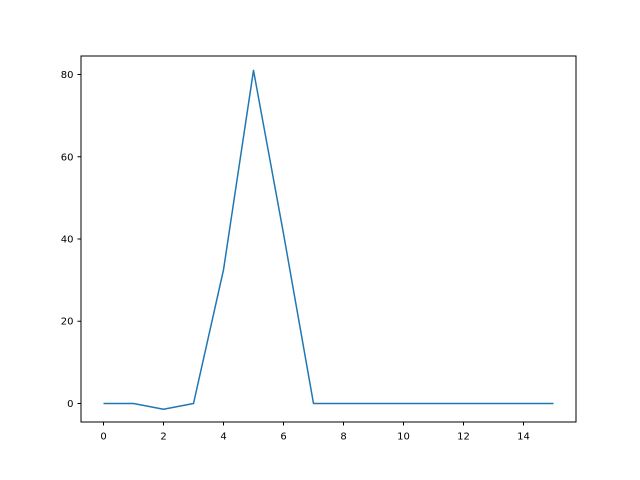  I want to click on x-tick-label: 0, so click(103, 437).